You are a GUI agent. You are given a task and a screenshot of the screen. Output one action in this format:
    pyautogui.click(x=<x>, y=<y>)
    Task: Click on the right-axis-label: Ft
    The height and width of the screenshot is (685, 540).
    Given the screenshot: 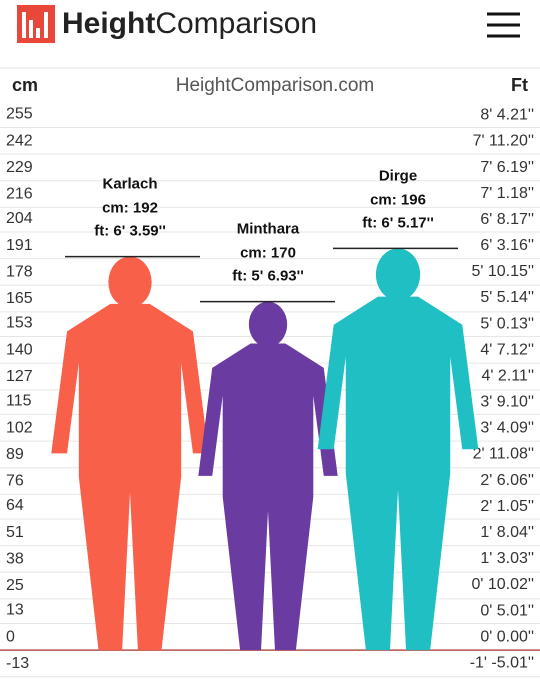 What is the action you would take?
    pyautogui.click(x=519, y=85)
    